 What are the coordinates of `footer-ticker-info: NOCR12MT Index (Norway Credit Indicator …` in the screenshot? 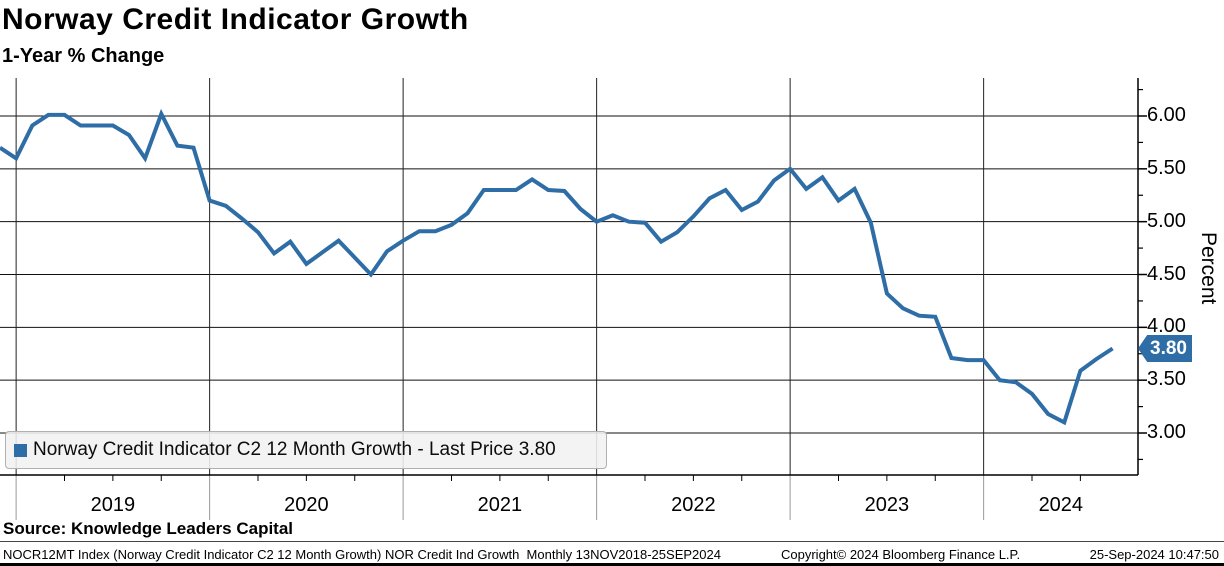 It's located at (362, 554).